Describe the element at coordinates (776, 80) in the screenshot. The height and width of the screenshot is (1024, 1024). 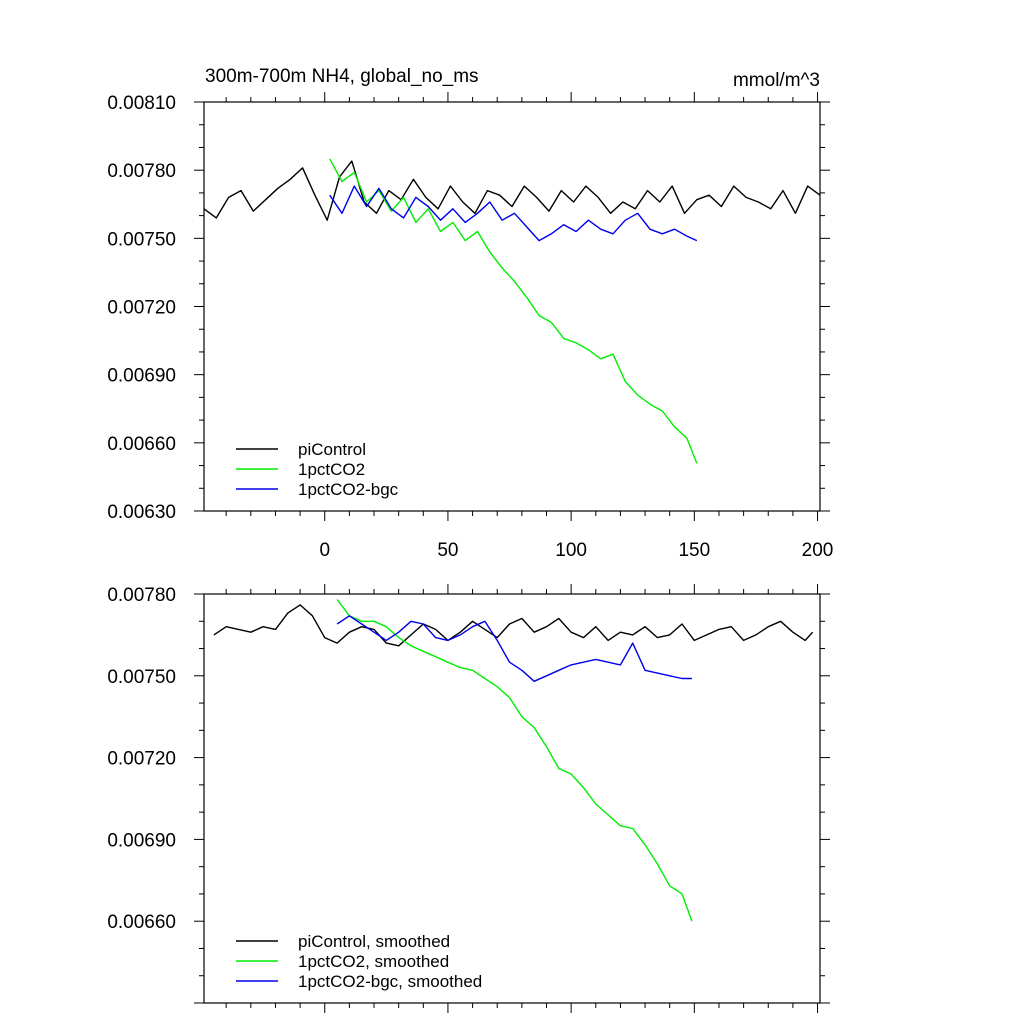
I see `chart-units: mmol/m^3` at that location.